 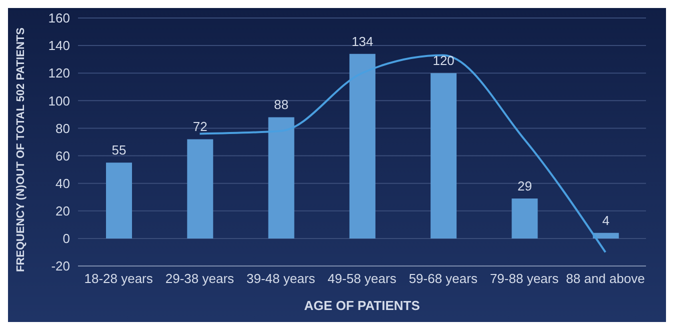 I want to click on y-axis-title: FREQUENCY (N)OUT OF TOTAL 502 PATIENTS, so click(x=20, y=150).